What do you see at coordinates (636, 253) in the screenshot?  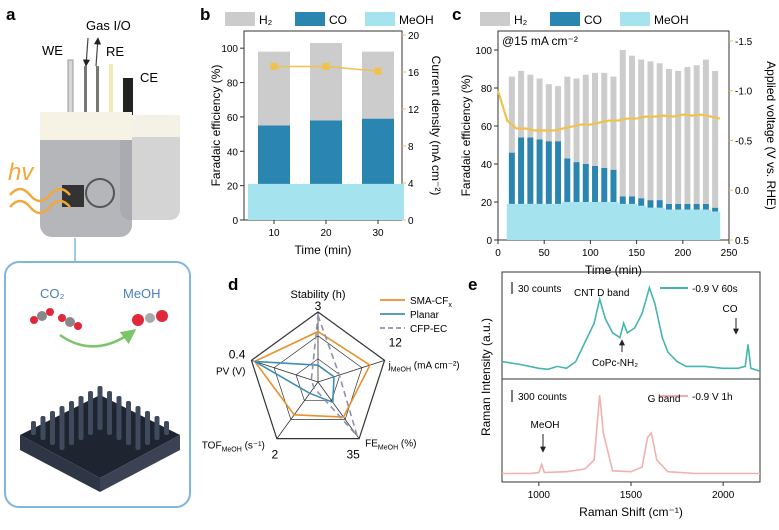 I see `c-xtick-label-3: 150` at bounding box center [636, 253].